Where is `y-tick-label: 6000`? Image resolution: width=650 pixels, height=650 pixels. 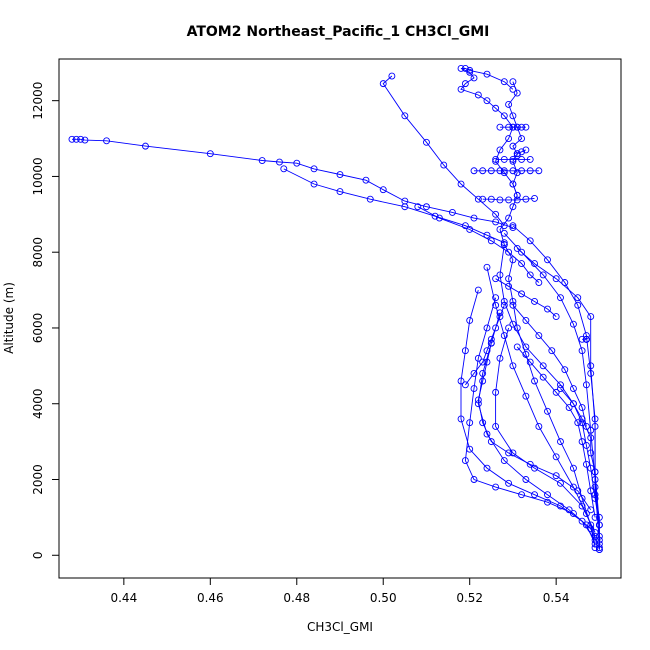 y-tick-label: 6000 is located at coordinates (38, 328).